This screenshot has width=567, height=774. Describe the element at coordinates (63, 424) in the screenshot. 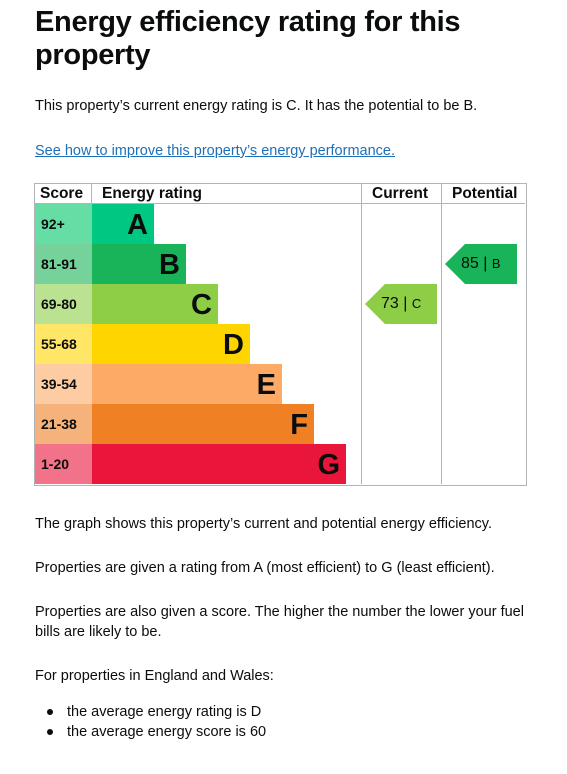

I see `band-score-f: 21-38` at that location.